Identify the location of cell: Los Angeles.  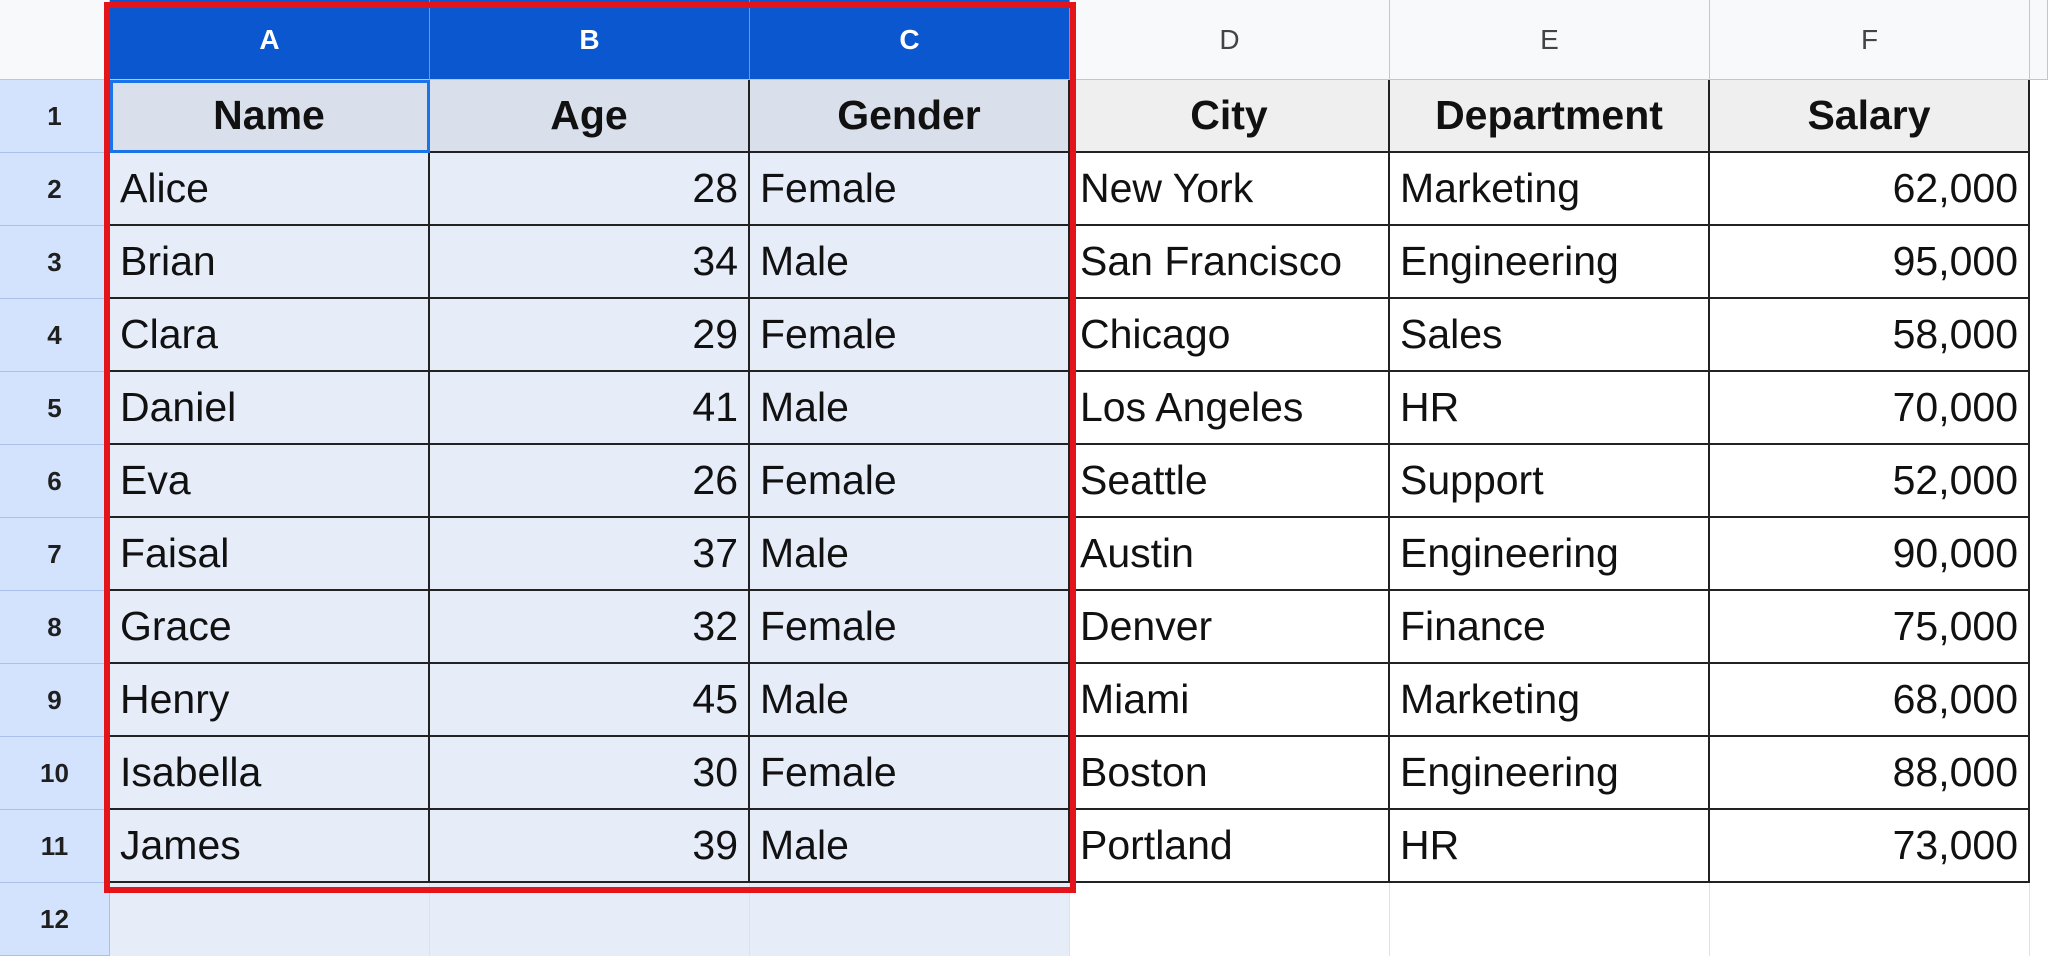
(1230, 408).